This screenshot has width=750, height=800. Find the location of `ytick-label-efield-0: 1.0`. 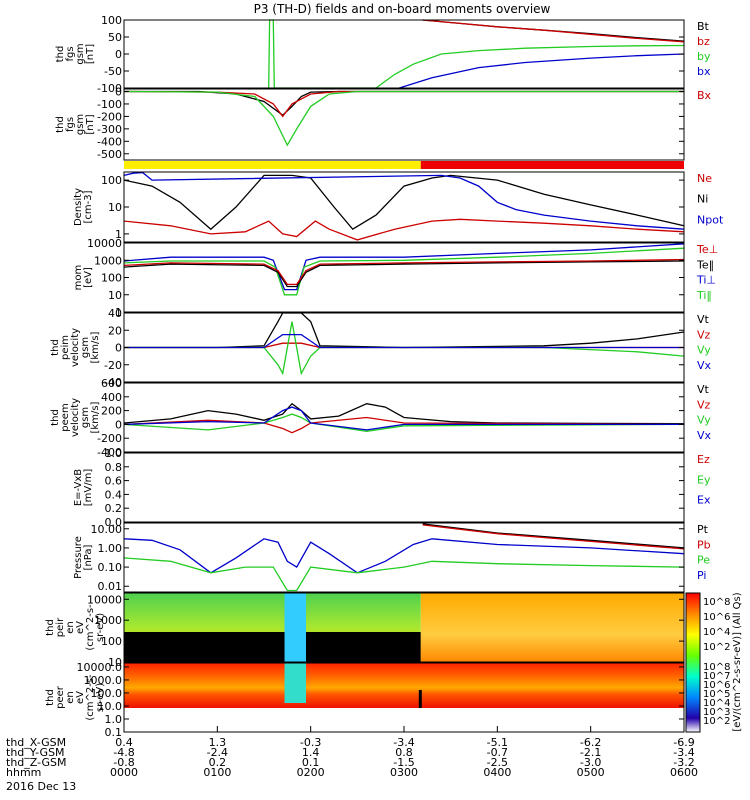

ytick-label-efield-0: 1.0 is located at coordinates (114, 453).